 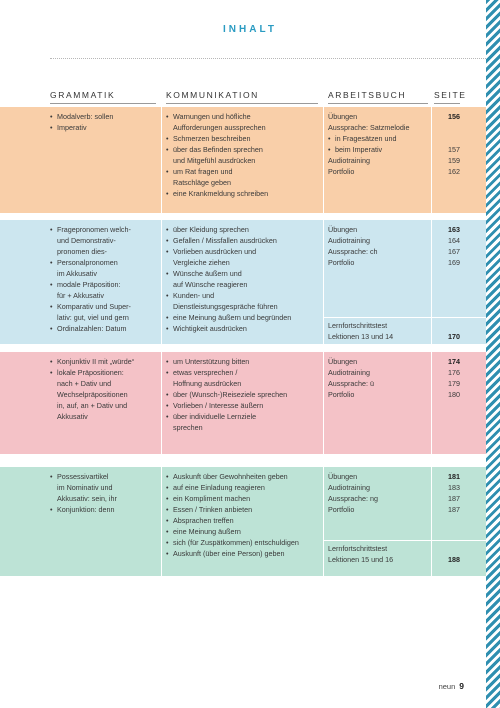 What do you see at coordinates (367, 95) in the screenshot?
I see `header-arbeitsbuch: ARBEITSBUCH` at bounding box center [367, 95].